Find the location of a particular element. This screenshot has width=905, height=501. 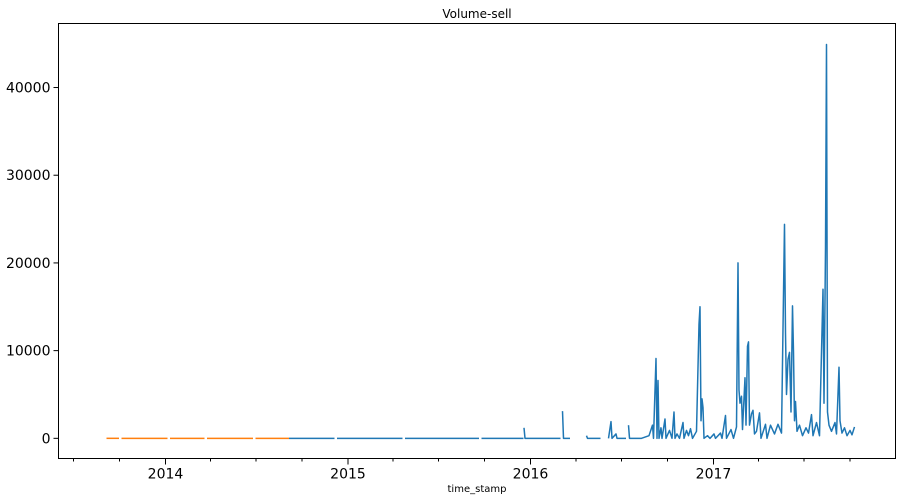

x-tick-label: 2016 is located at coordinates (531, 475).